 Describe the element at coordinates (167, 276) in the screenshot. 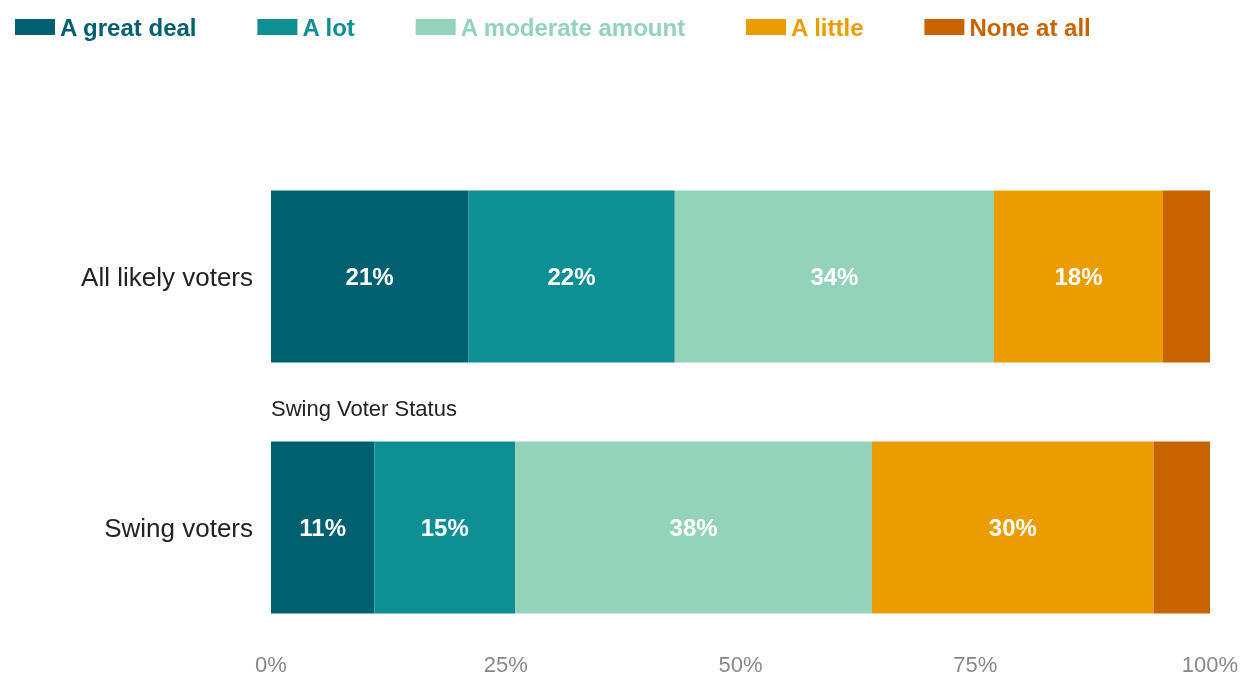

I see `y-tick-label: All likely voters` at that location.